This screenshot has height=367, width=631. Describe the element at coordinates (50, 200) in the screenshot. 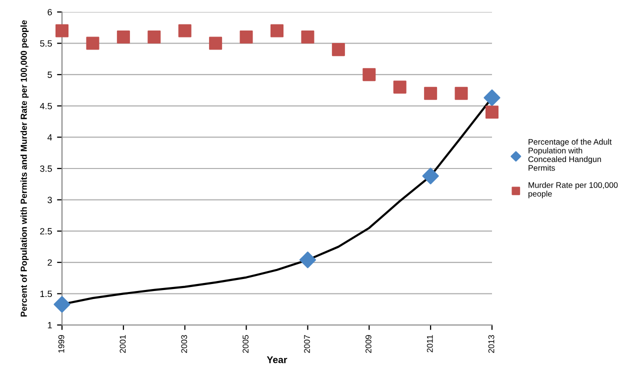

I see `y-tick-label: 3` at that location.